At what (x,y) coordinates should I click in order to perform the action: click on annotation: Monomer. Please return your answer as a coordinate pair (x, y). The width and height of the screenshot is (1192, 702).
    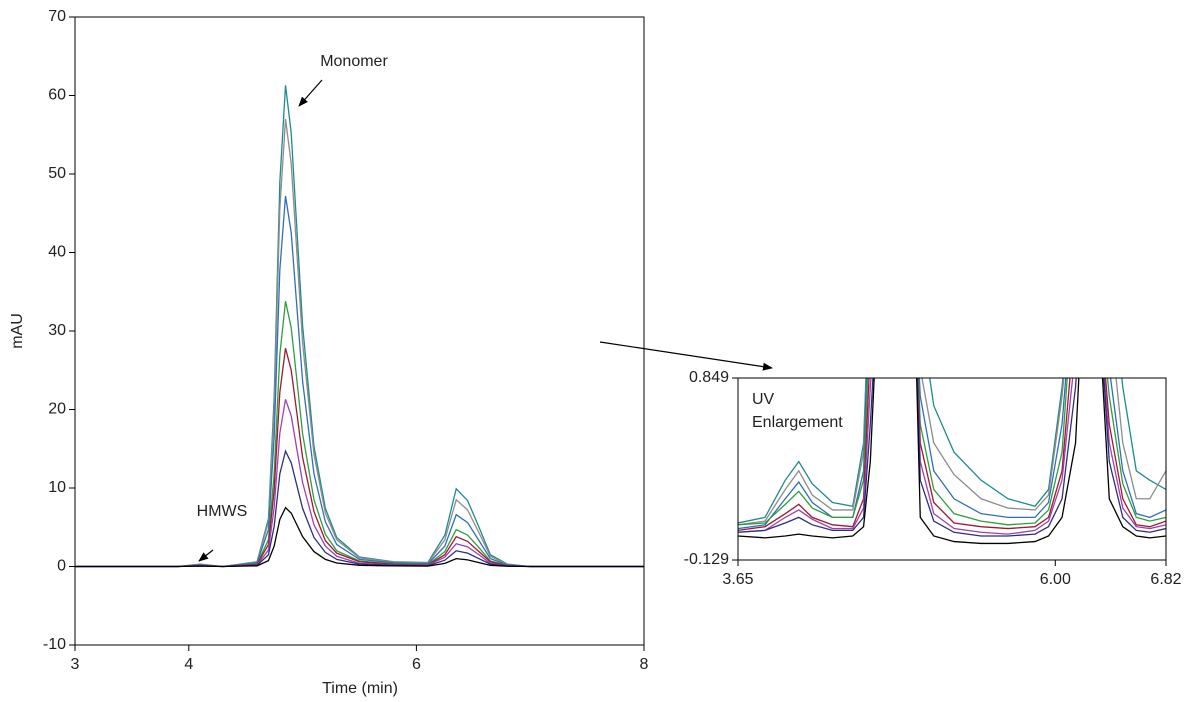
    Looking at the image, I should click on (354, 61).